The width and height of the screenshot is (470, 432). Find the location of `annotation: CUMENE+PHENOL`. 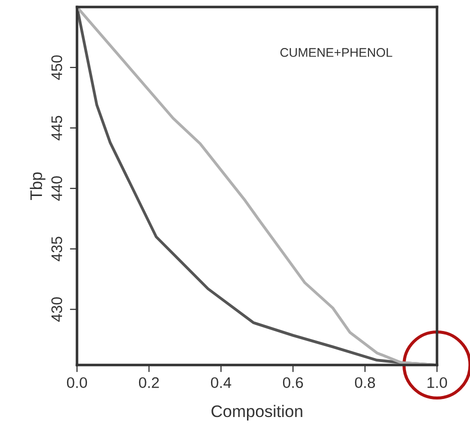

annotation: CUMENE+PHENOL is located at coordinates (336, 52).